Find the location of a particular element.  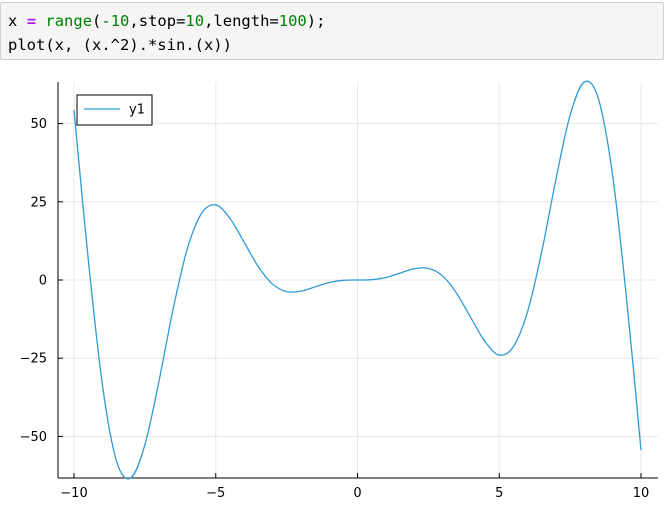

x-tick-label: −10 is located at coordinates (73, 493).